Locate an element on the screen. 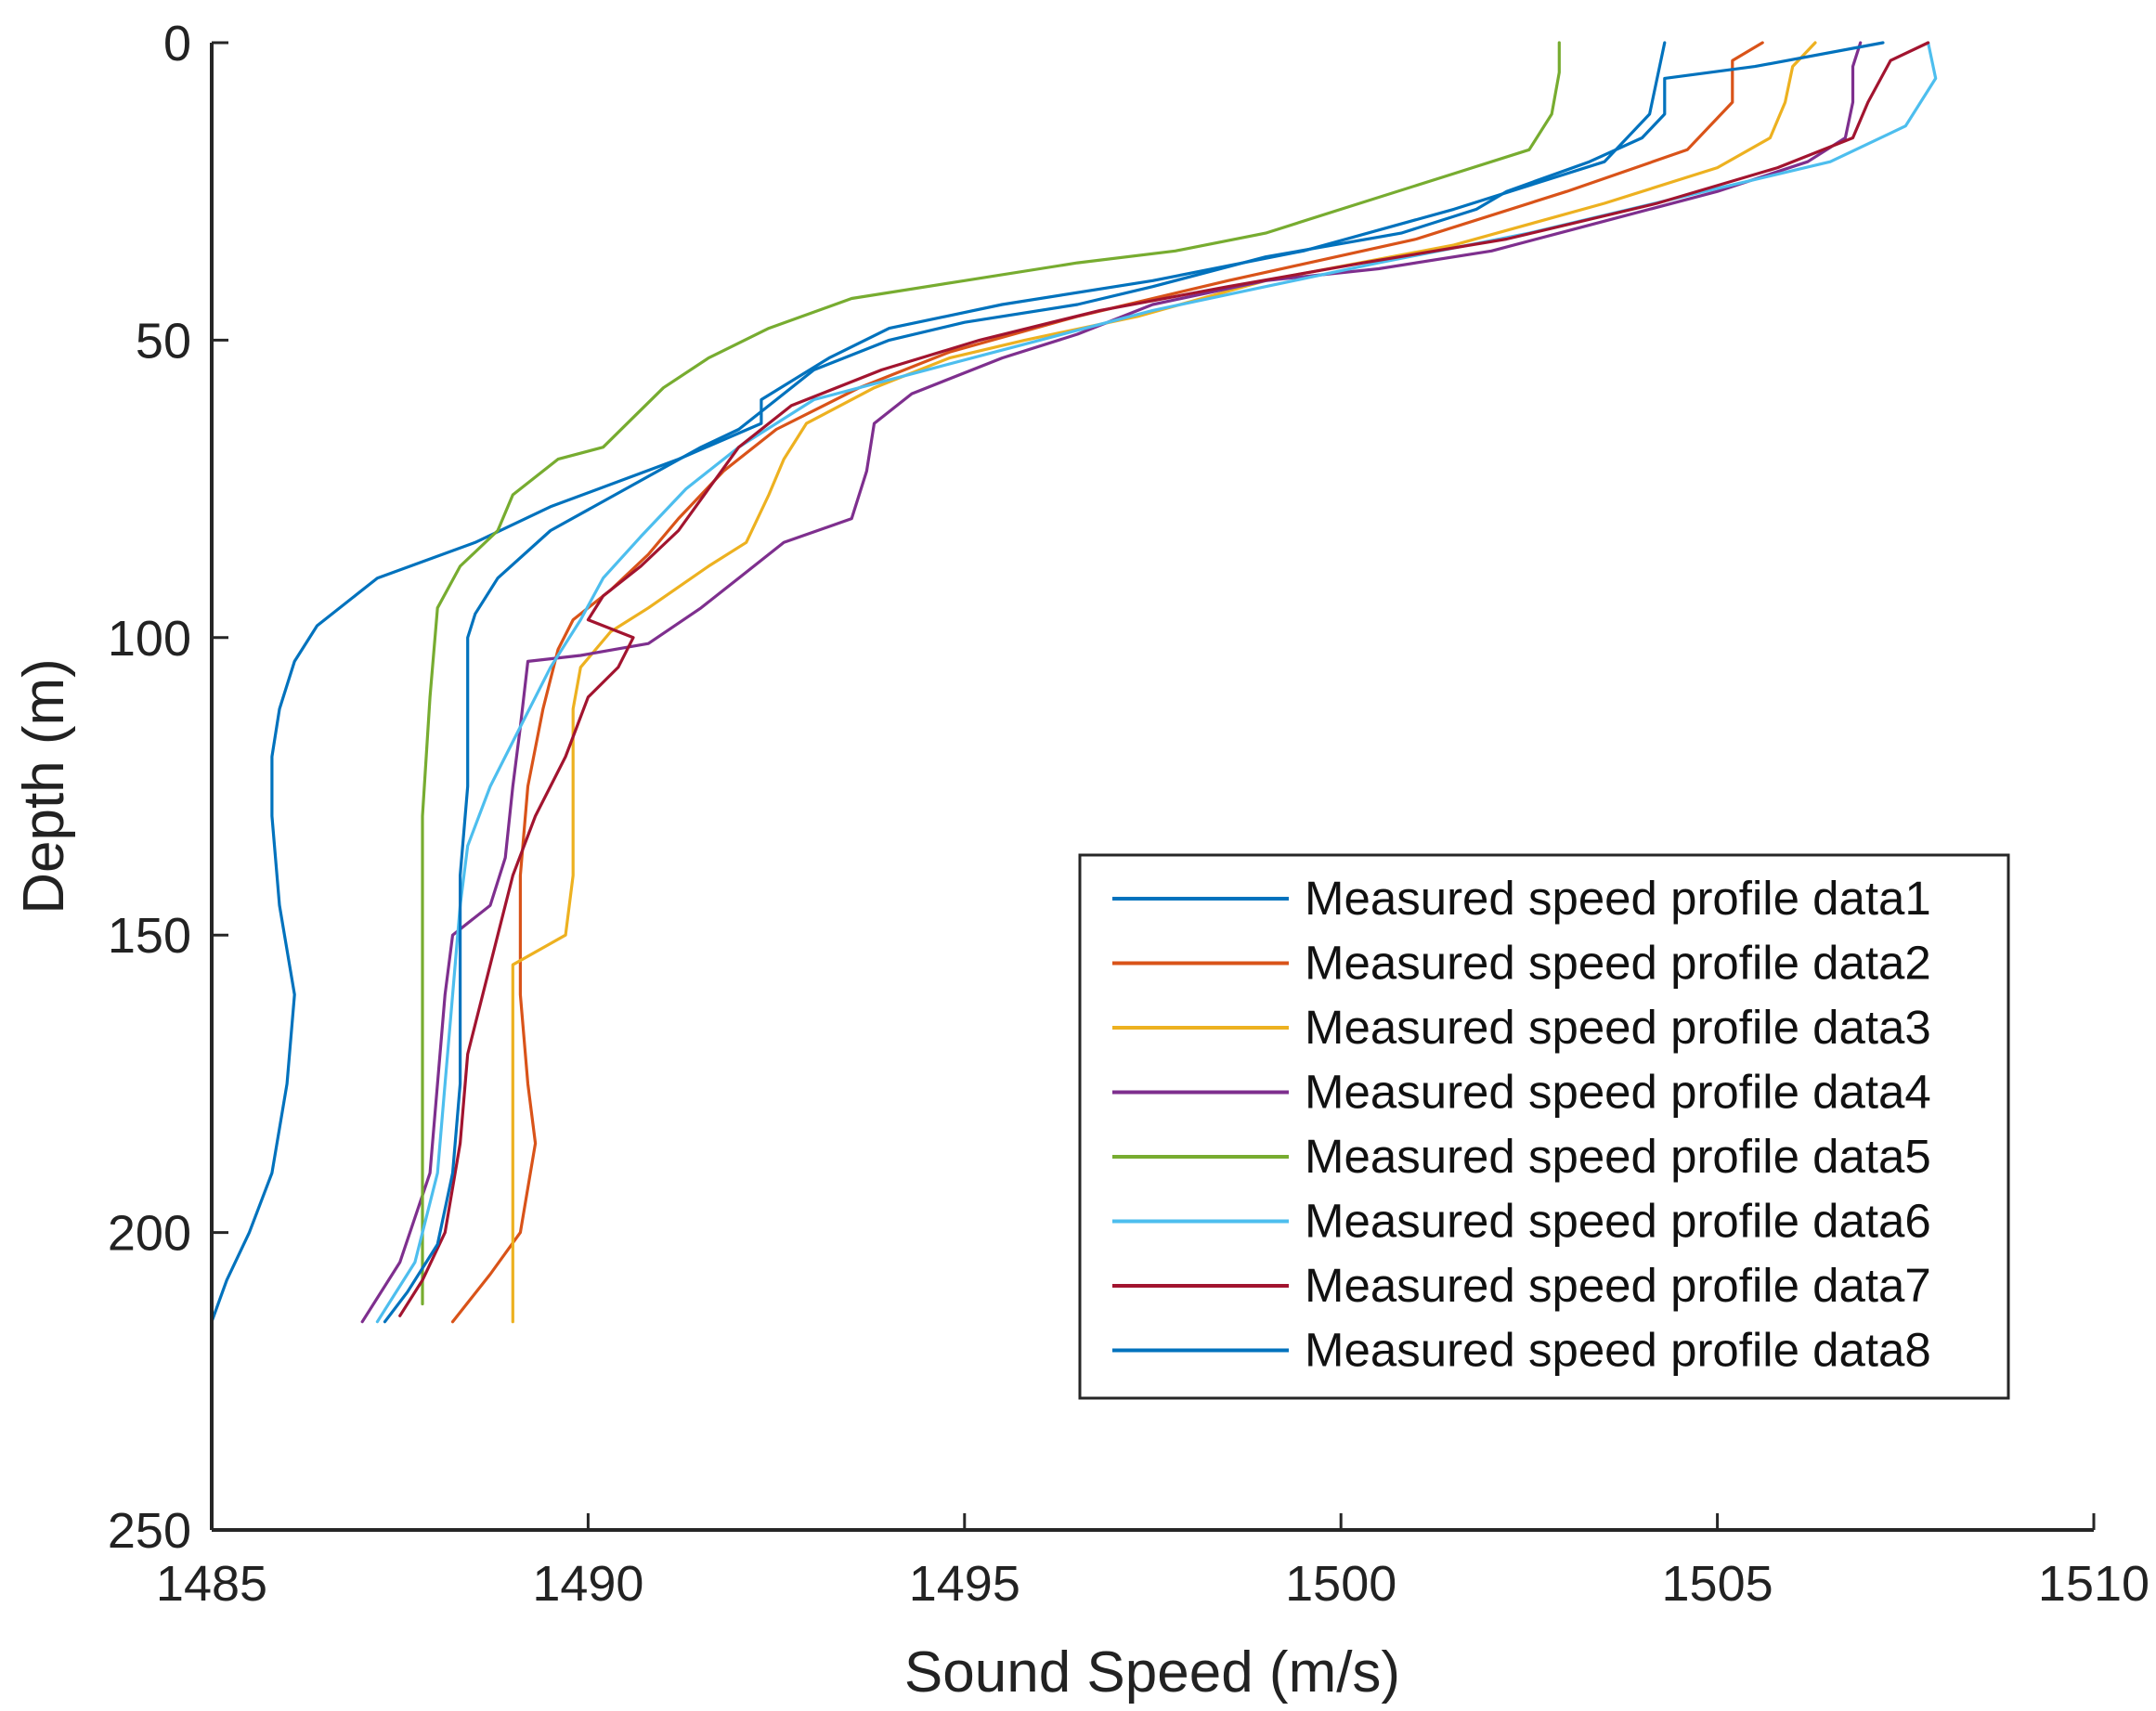 The width and height of the screenshot is (2156, 1711). legend-label-6: Measured speed profile data6 is located at coordinates (1618, 1221).